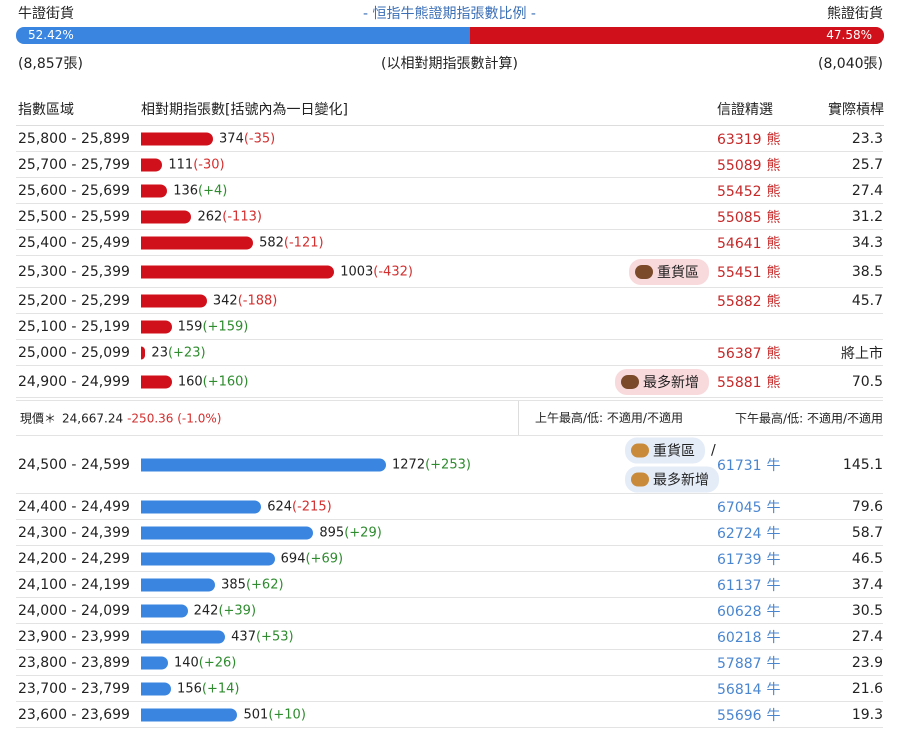  I want to click on leverage: 19.3, so click(867, 714).